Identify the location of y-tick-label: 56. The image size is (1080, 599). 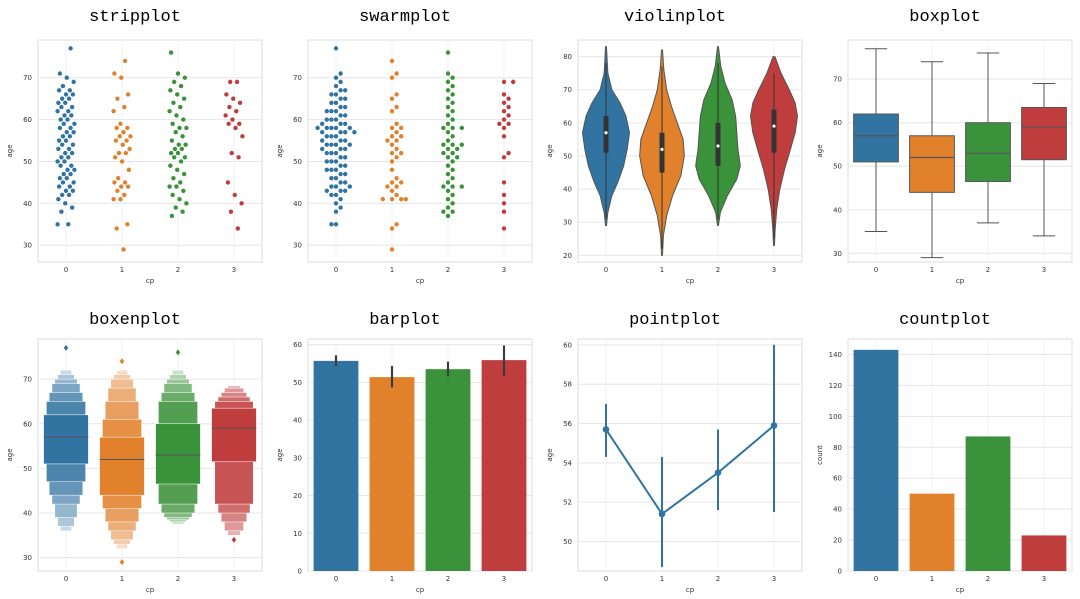
(567, 424).